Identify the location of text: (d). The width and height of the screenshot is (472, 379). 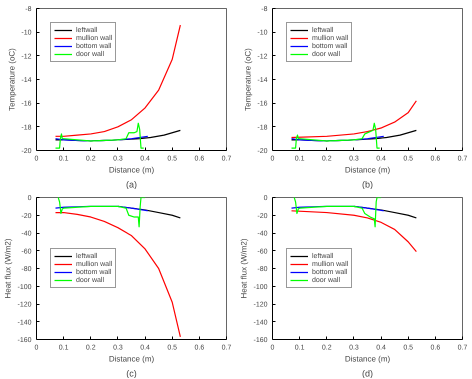
(368, 373).